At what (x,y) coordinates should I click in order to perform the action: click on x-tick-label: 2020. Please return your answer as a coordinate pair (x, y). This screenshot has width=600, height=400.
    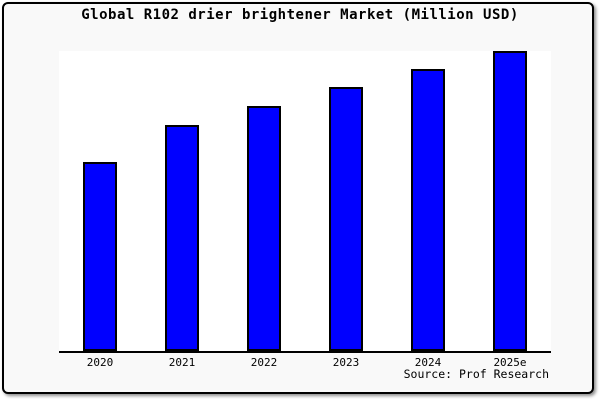
    Looking at the image, I should click on (100, 362).